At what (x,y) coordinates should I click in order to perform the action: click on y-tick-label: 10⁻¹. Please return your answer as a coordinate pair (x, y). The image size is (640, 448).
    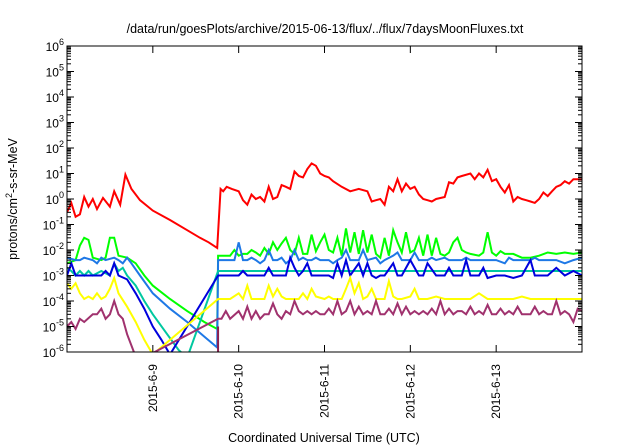
    Looking at the image, I should click on (53, 224).